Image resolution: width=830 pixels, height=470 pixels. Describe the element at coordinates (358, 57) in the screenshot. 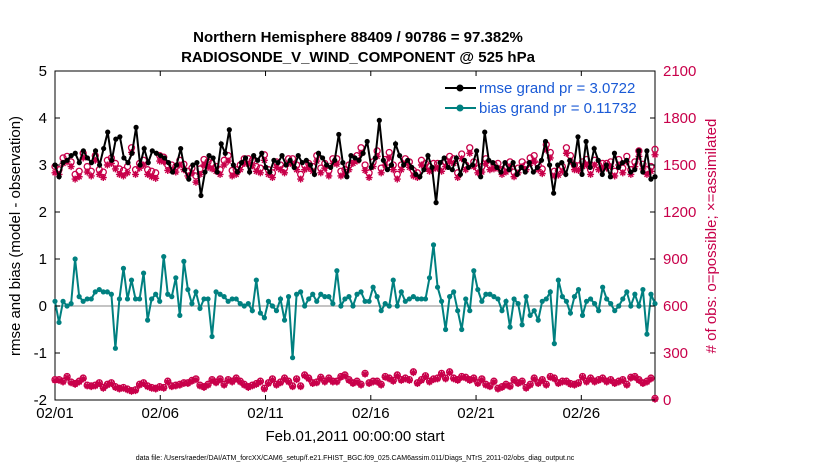

I see `chart-title-line2: RADIOSONDE_V_WIND_COMPONENT @ 525 hPa` at that location.